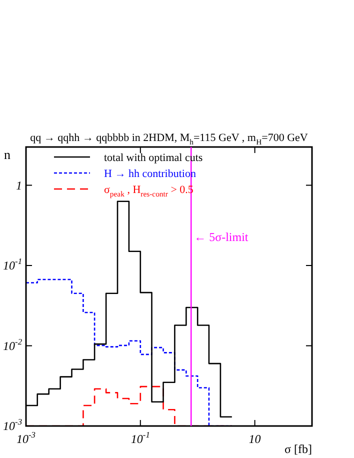  I want to click on x-tick-label: 10, so click(254, 439).